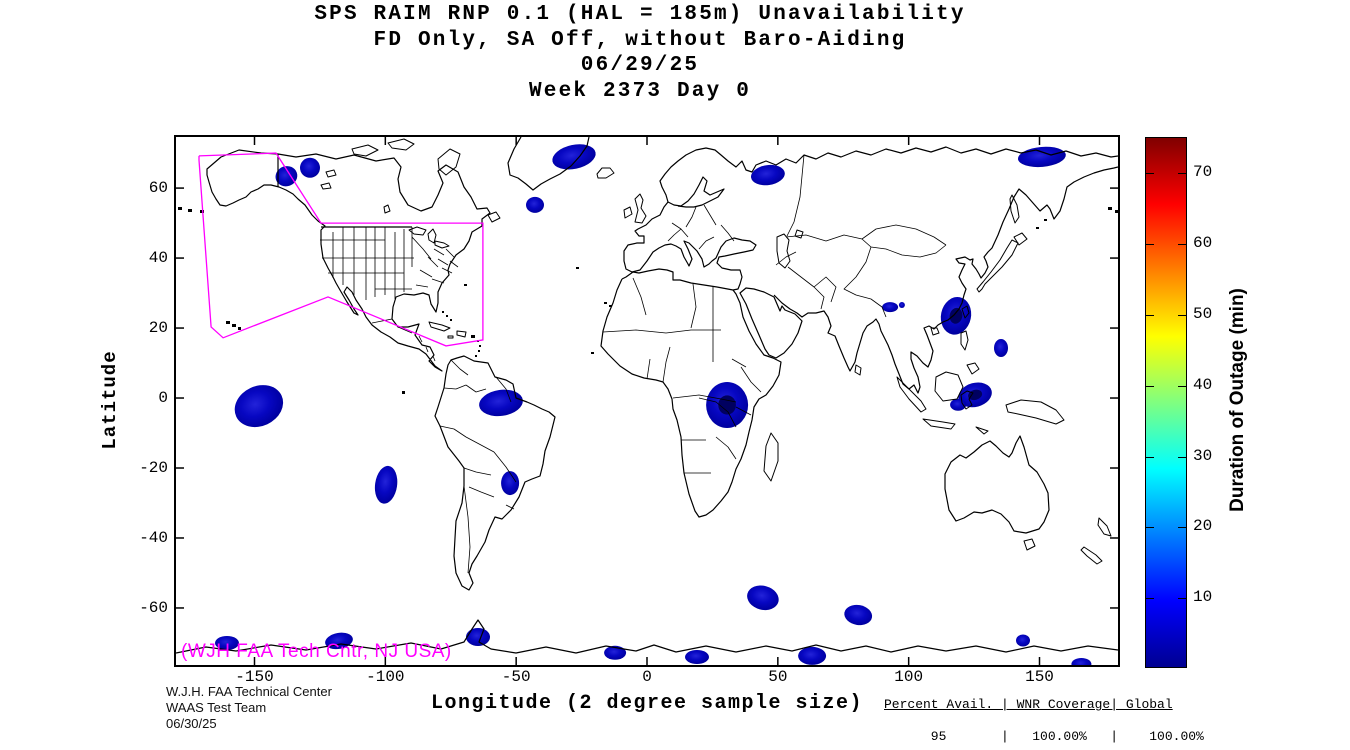  Describe the element at coordinates (861, 236) in the screenshot. I see `asia-borders` at that location.